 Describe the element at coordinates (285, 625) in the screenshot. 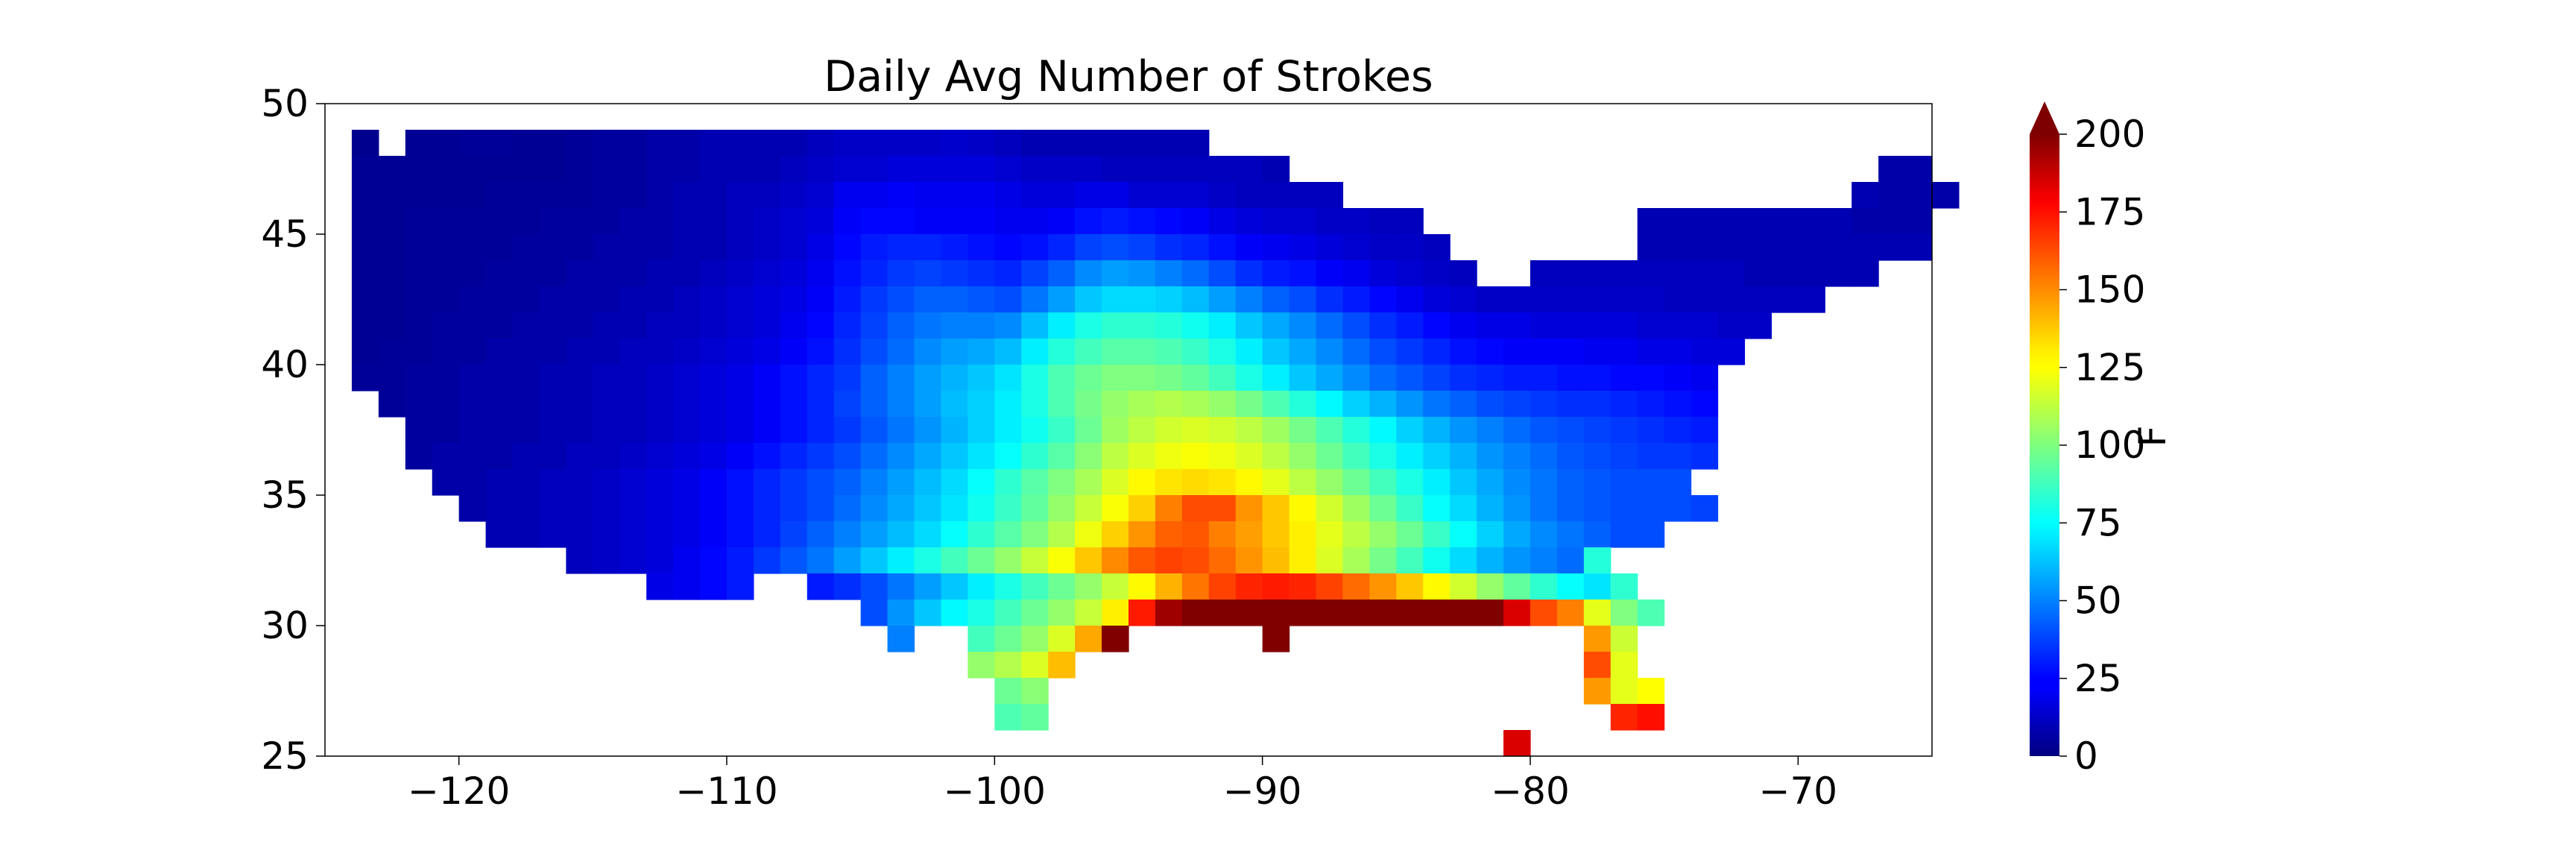

I see `y-tick-label: 30` at that location.